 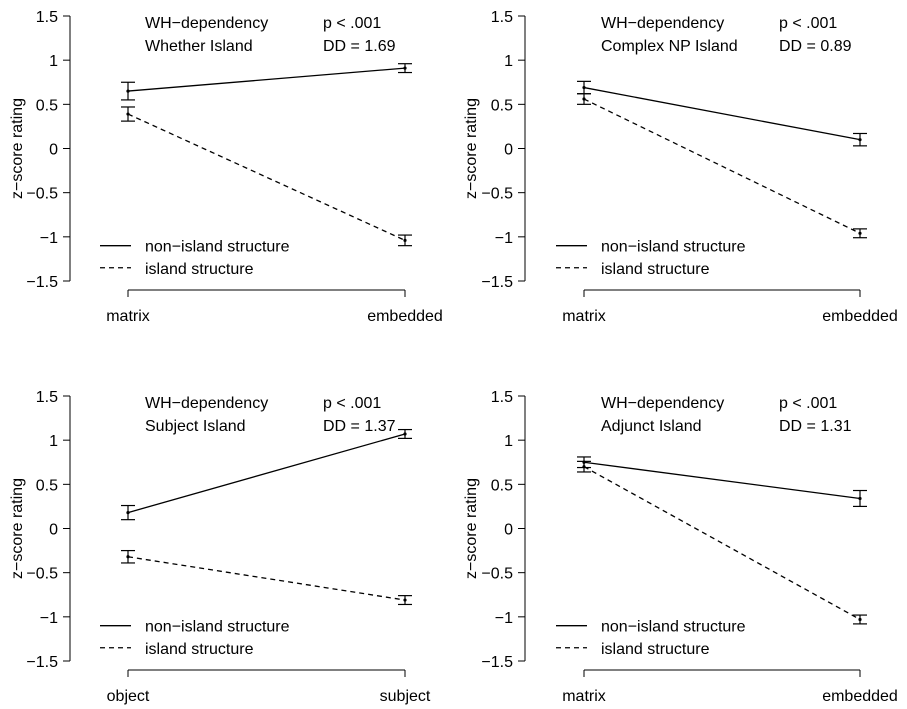 I want to click on annotation-island-type: Whether Island, so click(x=199, y=46).